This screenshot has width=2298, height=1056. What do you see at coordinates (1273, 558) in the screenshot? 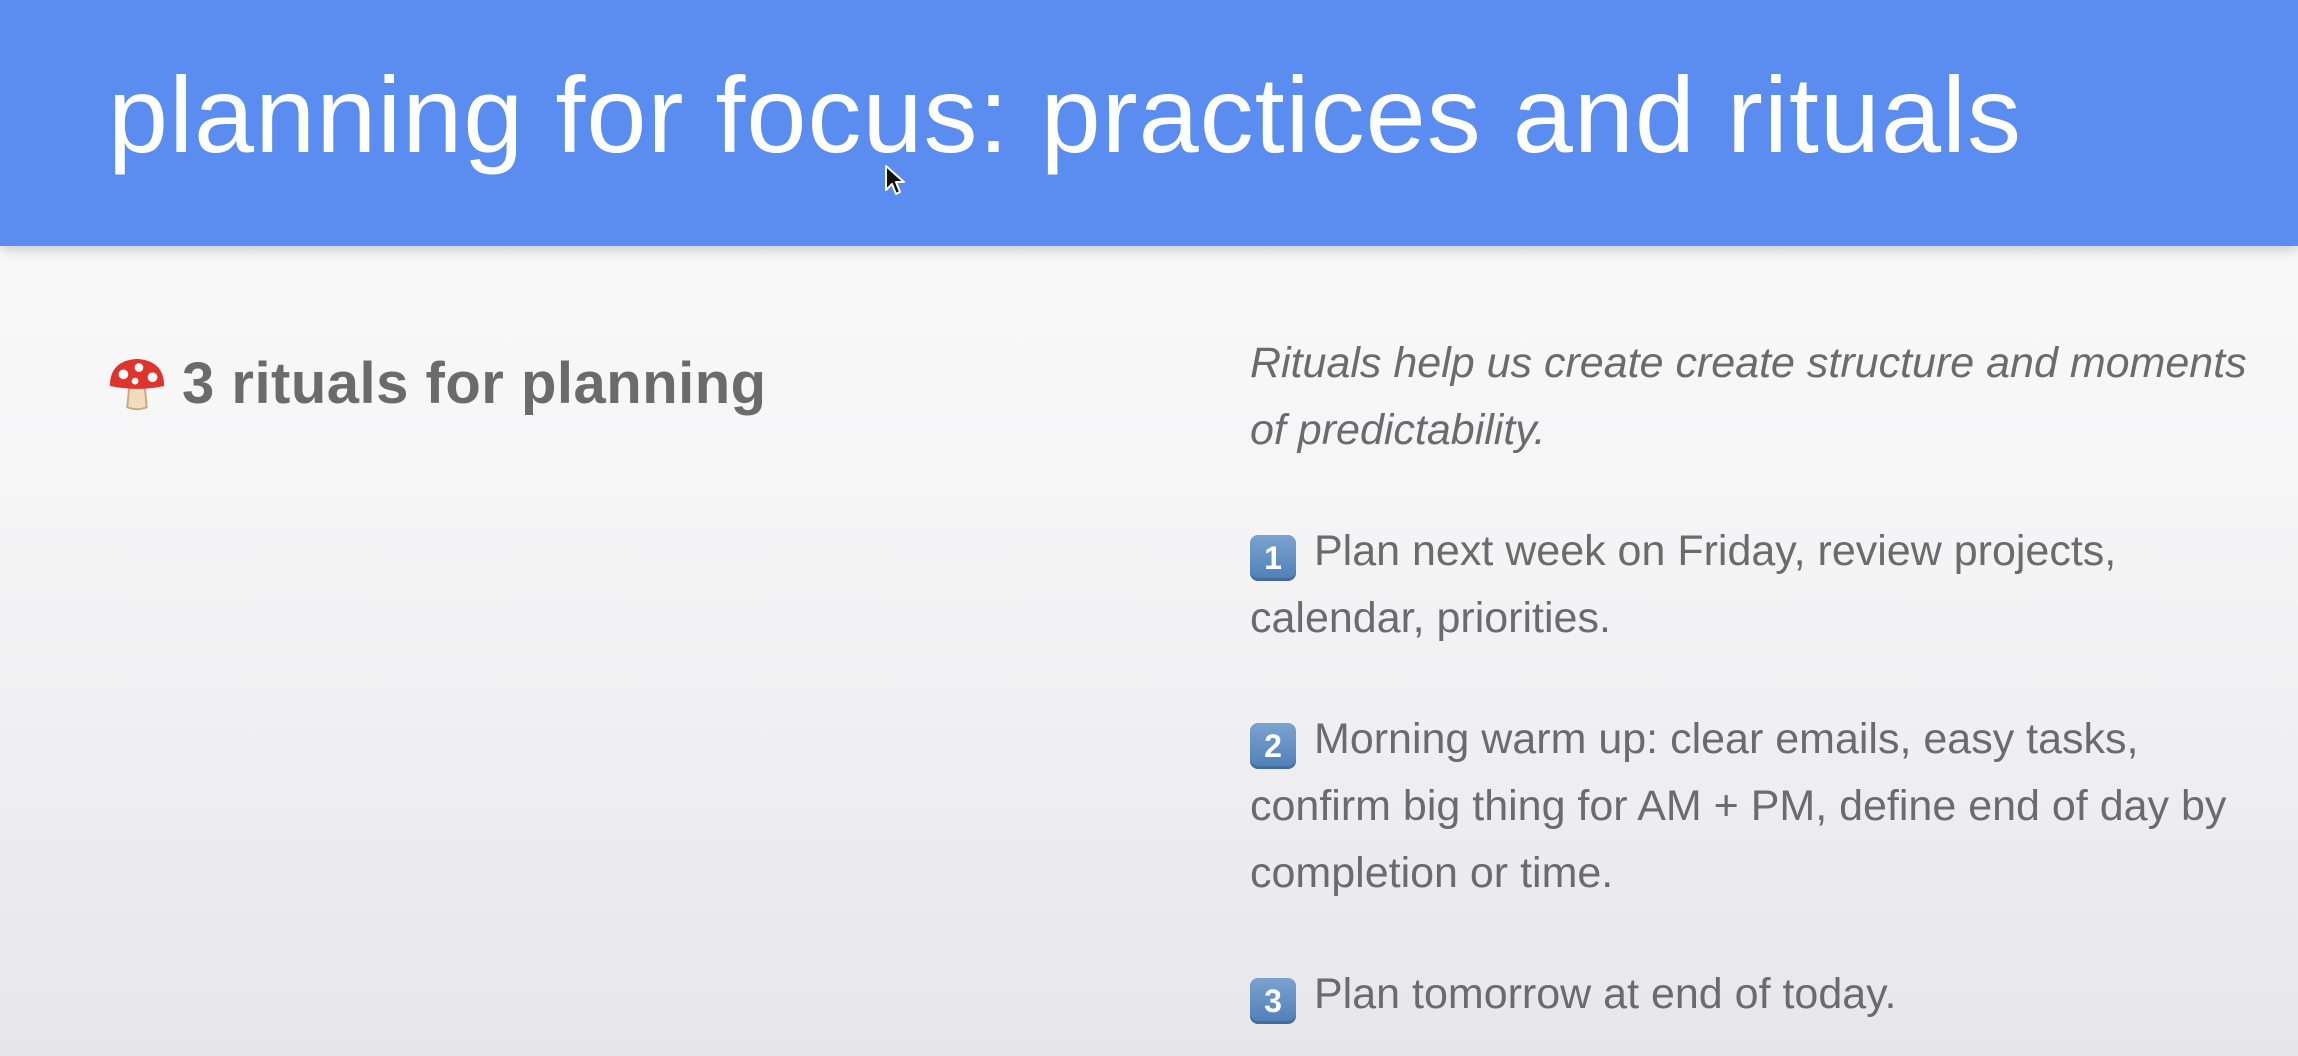
I see `keycap-number-1-icon: 1` at bounding box center [1273, 558].